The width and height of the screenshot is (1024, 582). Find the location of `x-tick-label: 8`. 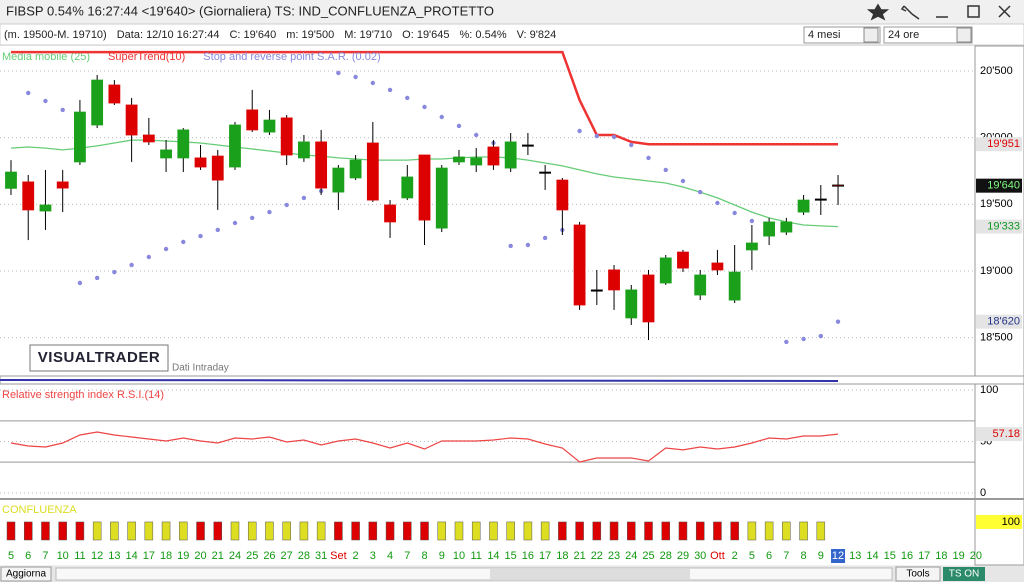

x-tick-label: 8 is located at coordinates (804, 556).